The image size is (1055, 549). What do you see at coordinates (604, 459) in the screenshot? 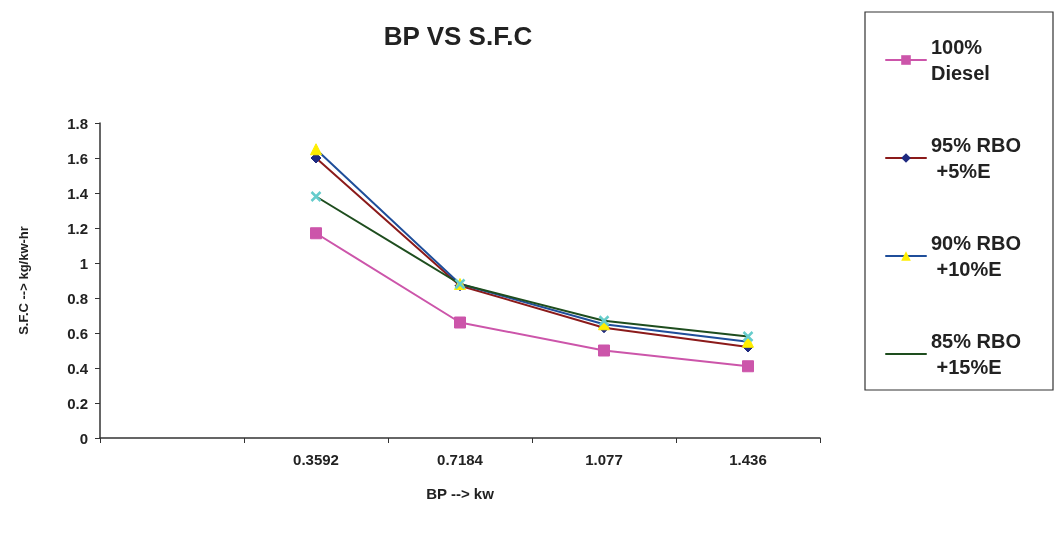
I see `x-tick-label: 1.077` at bounding box center [604, 459].